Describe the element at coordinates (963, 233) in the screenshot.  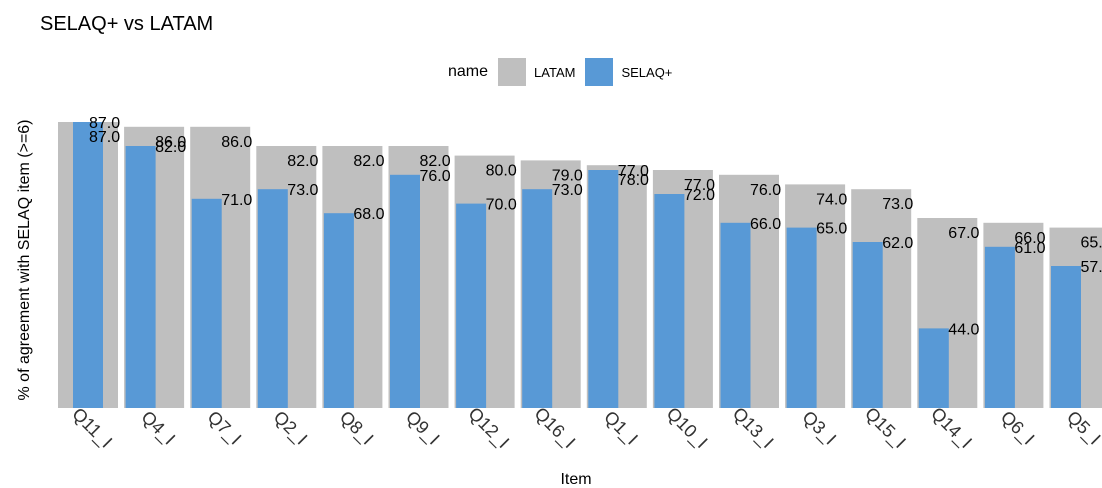
I see `data-label-latam-q14-i: 67.0` at that location.